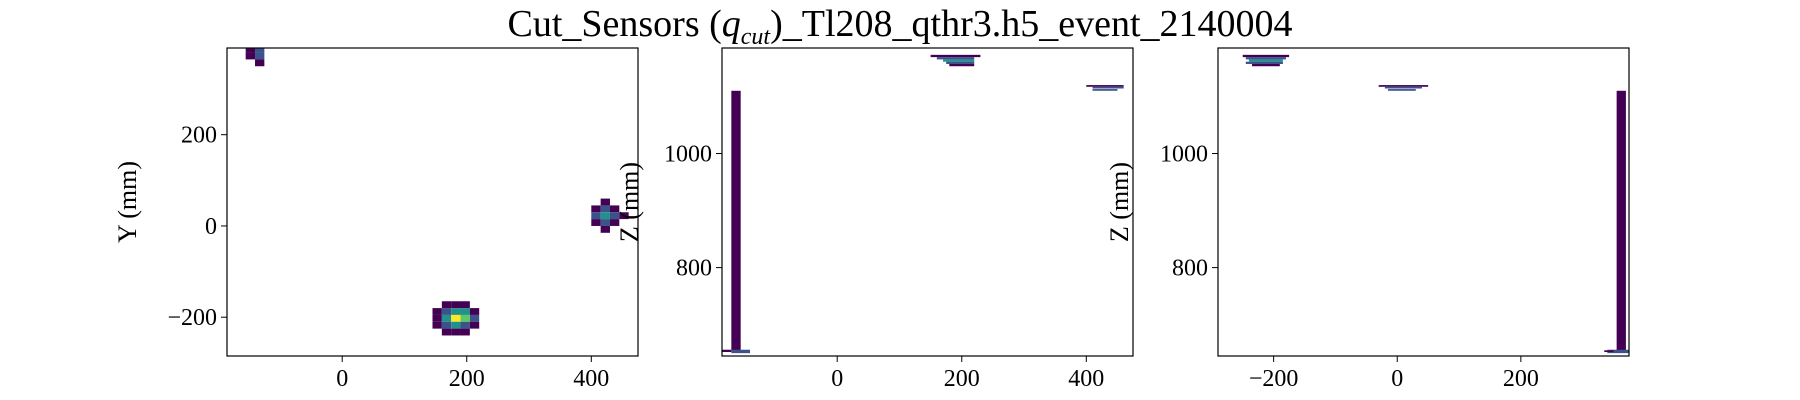  Describe the element at coordinates (192, 318) in the screenshot. I see `y-tick-label: −200` at that location.